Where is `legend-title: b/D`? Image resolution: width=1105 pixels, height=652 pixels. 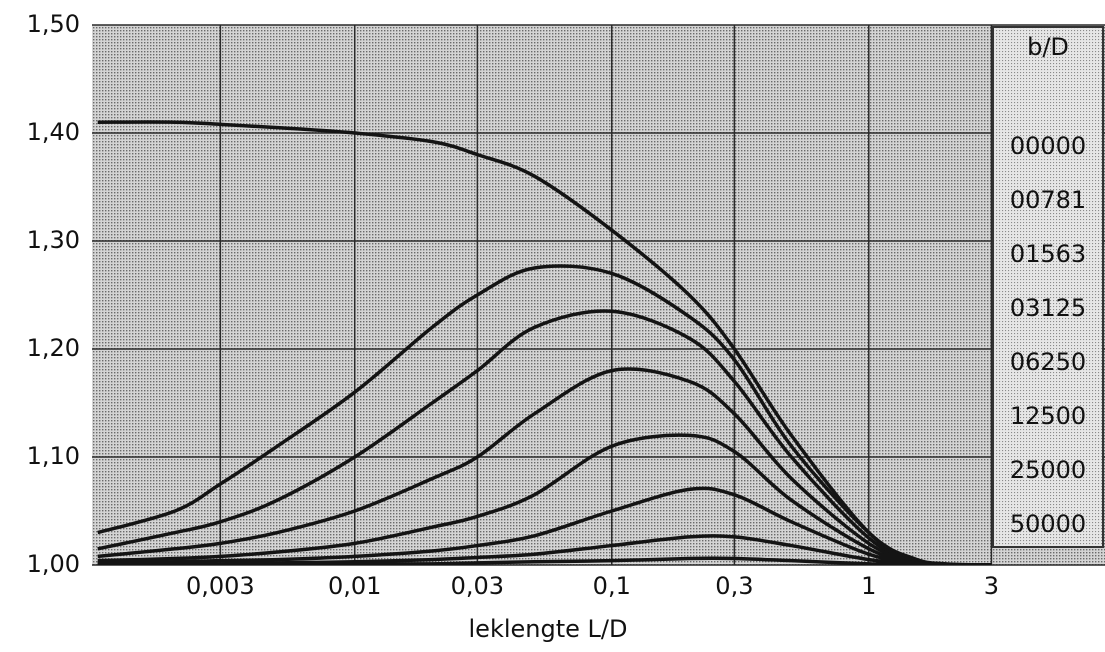 legend-title: b/D is located at coordinates (1048, 47).